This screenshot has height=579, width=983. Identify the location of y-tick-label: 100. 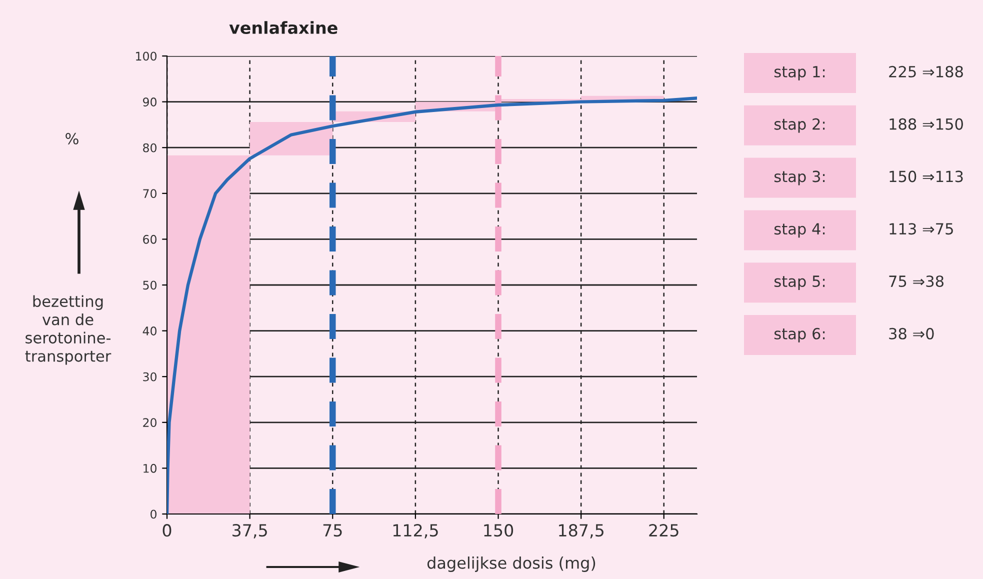
(146, 56).